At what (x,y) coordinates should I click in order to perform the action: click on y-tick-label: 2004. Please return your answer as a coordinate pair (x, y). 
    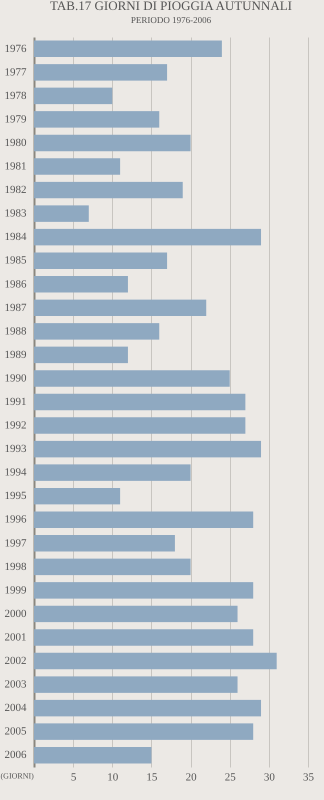
    Looking at the image, I should click on (15, 708).